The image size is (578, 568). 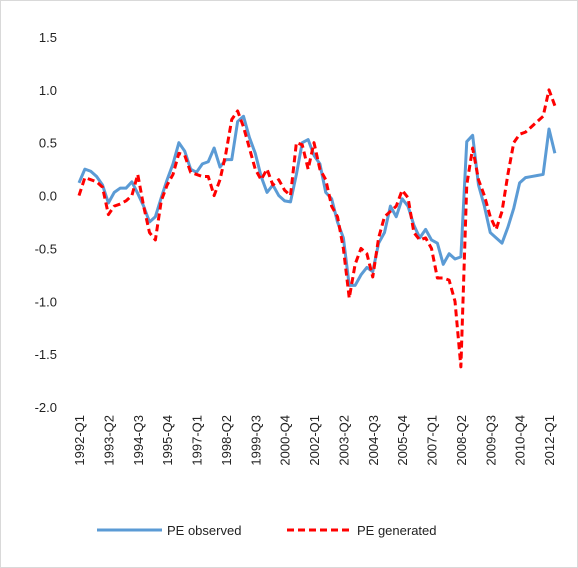 What do you see at coordinates (520, 440) in the screenshot?
I see `x-tick-label: 2010-Q4` at bounding box center [520, 440].